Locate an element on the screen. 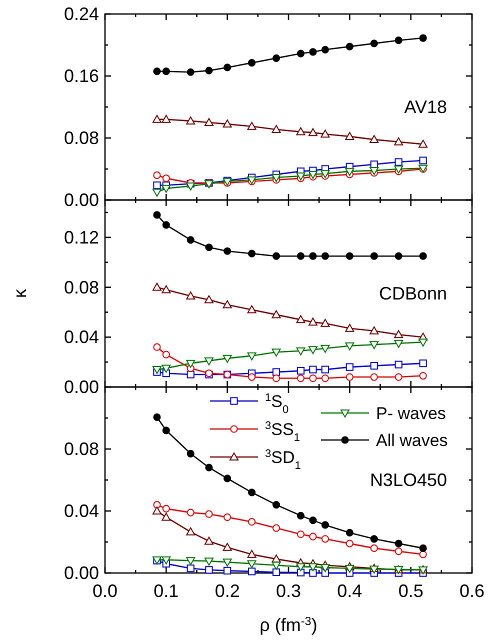 This screenshot has width=499, height=642. x-tick-label: 0.6 is located at coordinates (472, 591).